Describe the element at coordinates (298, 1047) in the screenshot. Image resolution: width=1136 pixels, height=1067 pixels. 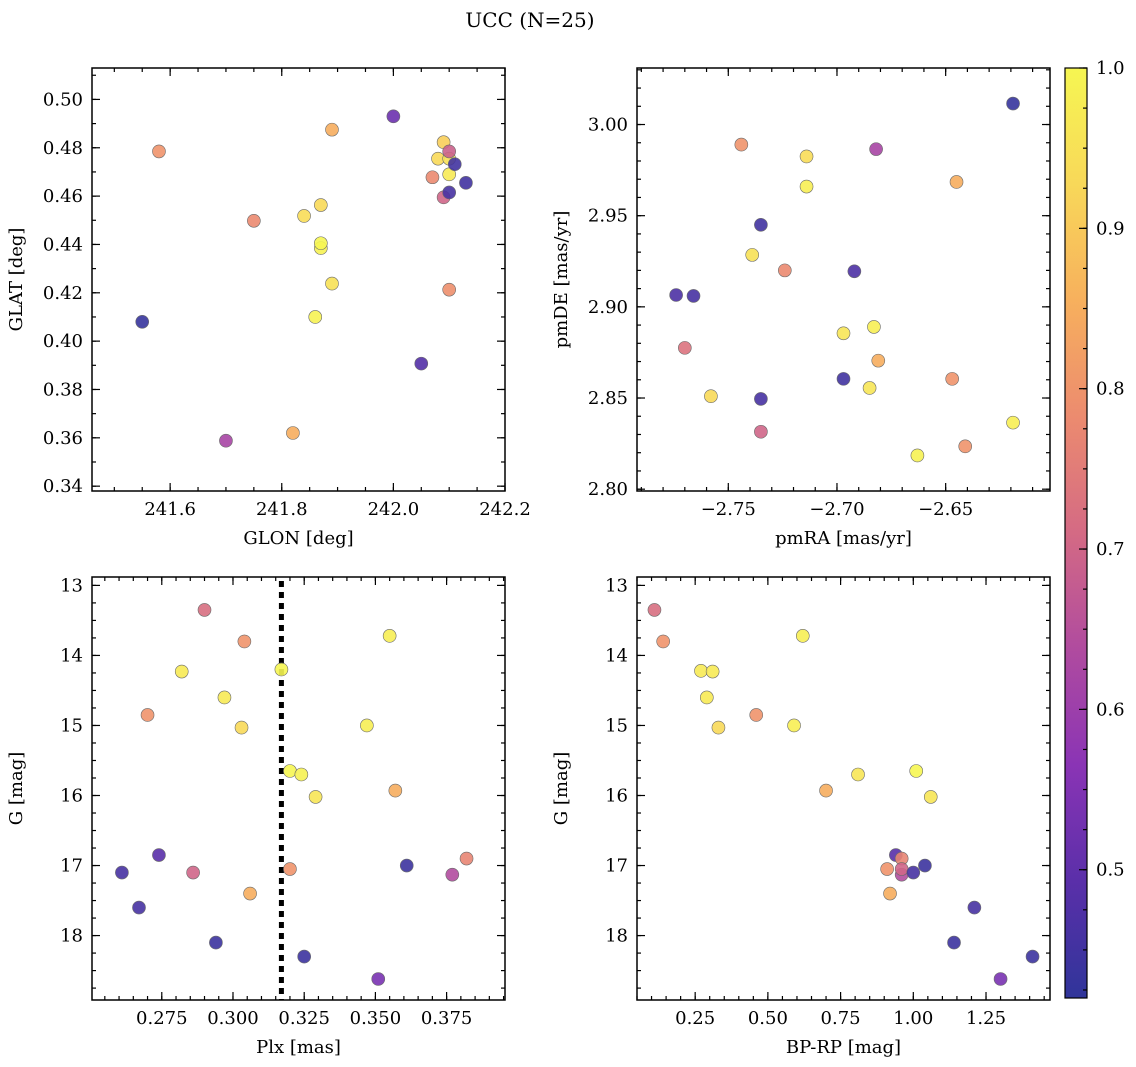
I see `x-axis-label: Plx [mas]` at that location.